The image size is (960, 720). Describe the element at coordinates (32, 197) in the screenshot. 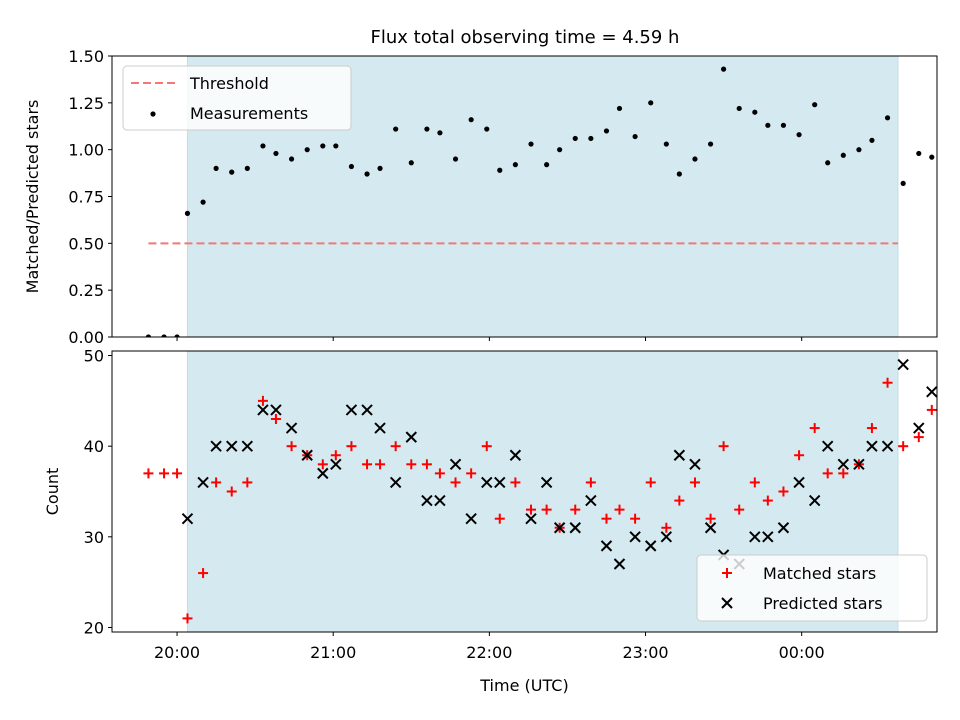

I see `y-axis-label: Matched/Predicted stars` at that location.